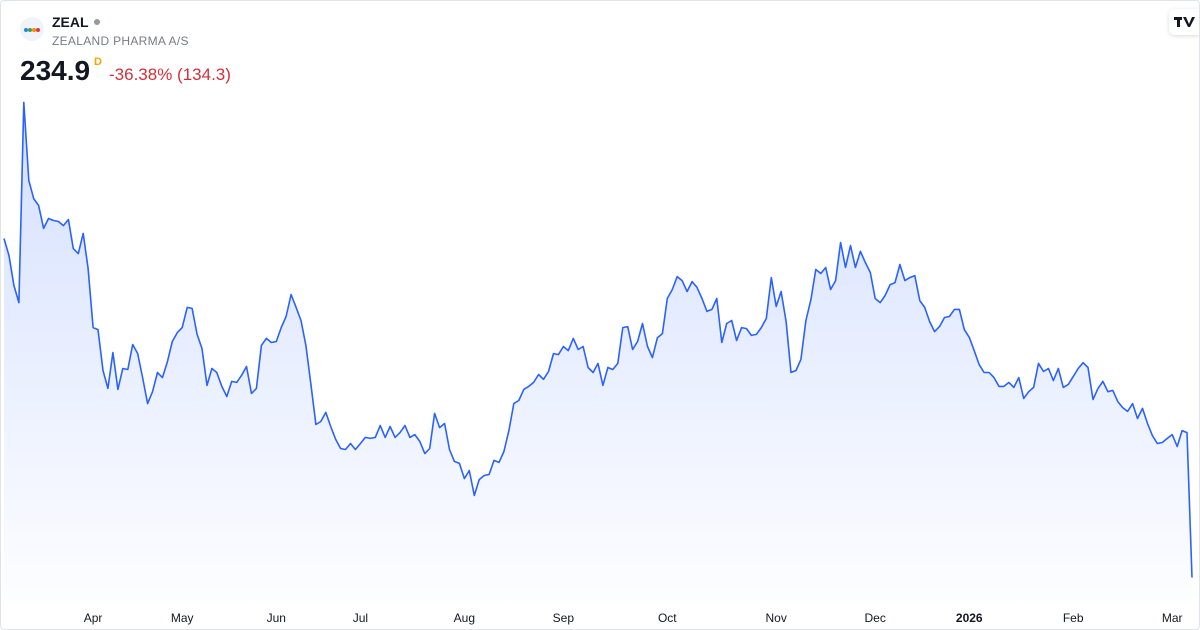  What do you see at coordinates (1172, 618) in the screenshot?
I see `x-tick-label: Mar` at bounding box center [1172, 618].